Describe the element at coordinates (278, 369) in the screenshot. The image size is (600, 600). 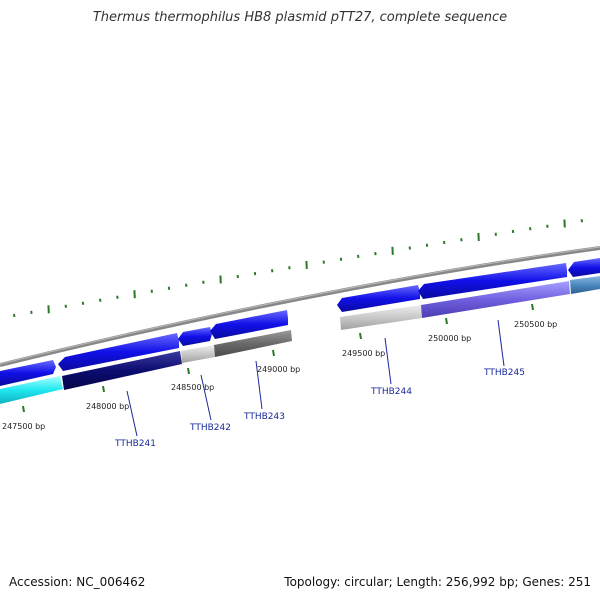
I see `position-label: 249000 bp` at that location.